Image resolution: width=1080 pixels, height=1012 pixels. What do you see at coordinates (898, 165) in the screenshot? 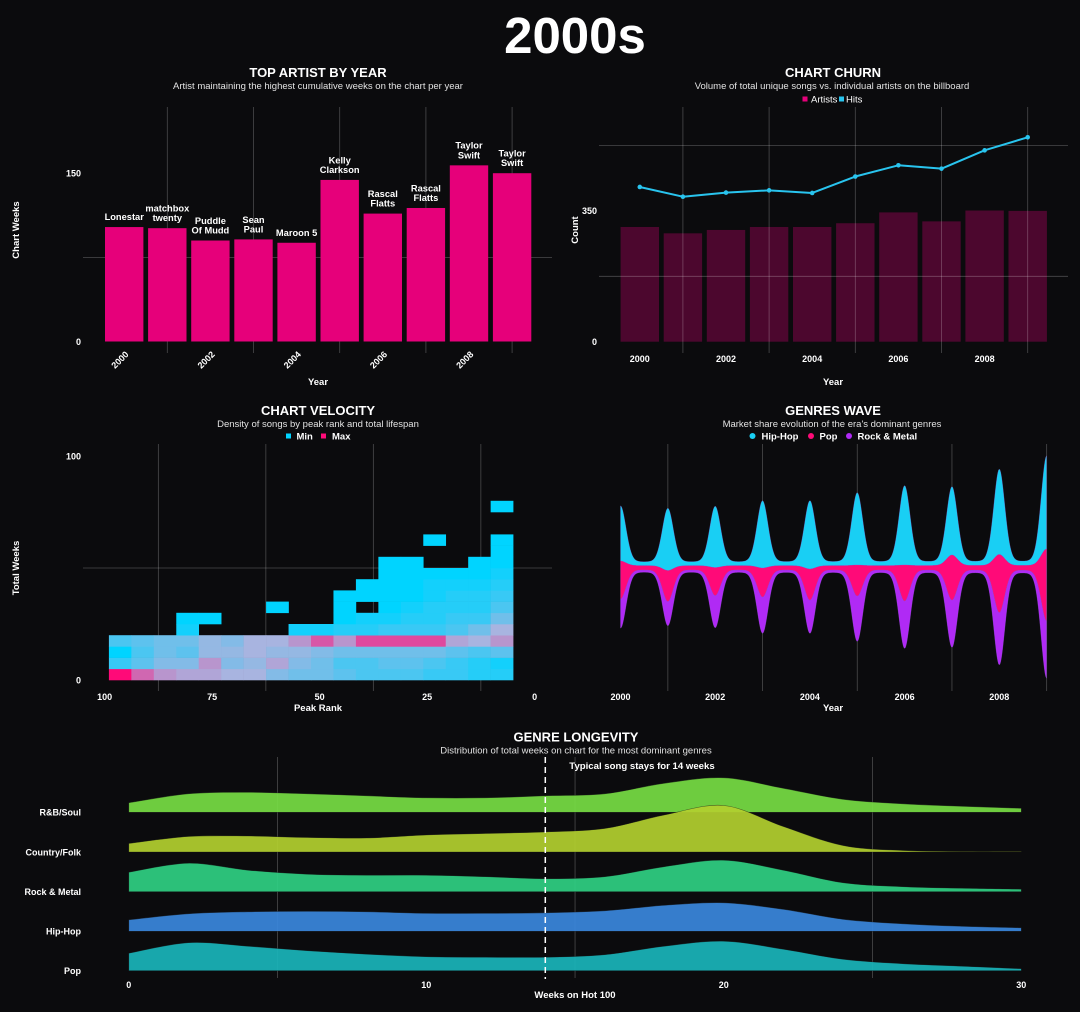
I see `hits-point-2006` at bounding box center [898, 165].